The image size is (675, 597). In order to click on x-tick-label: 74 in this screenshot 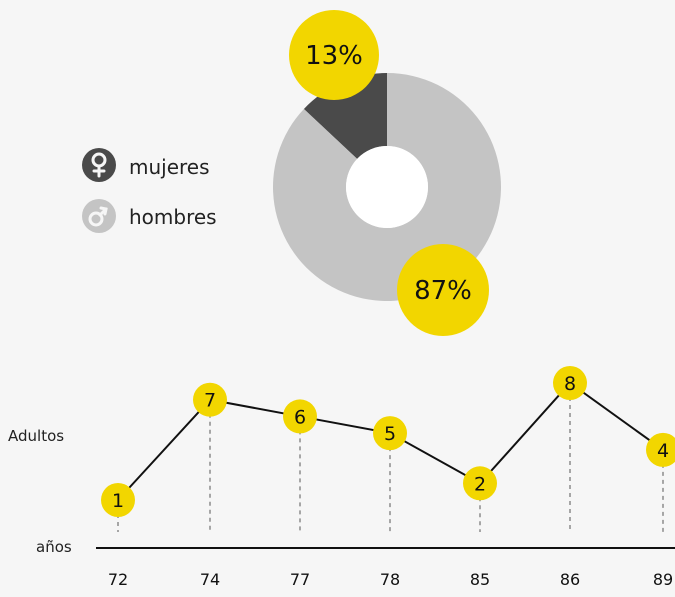, I will do `click(210, 579)`.